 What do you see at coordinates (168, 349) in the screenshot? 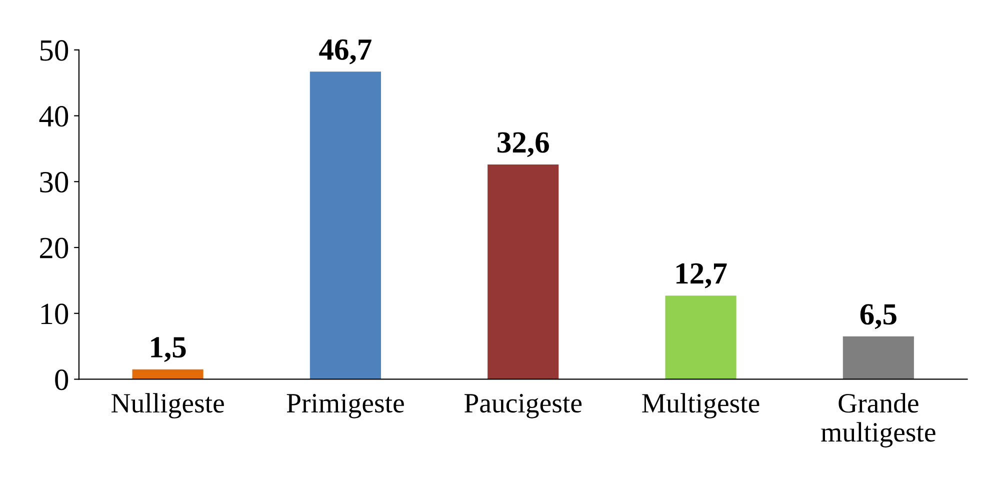
I see `data-label: 1,5` at bounding box center [168, 349].